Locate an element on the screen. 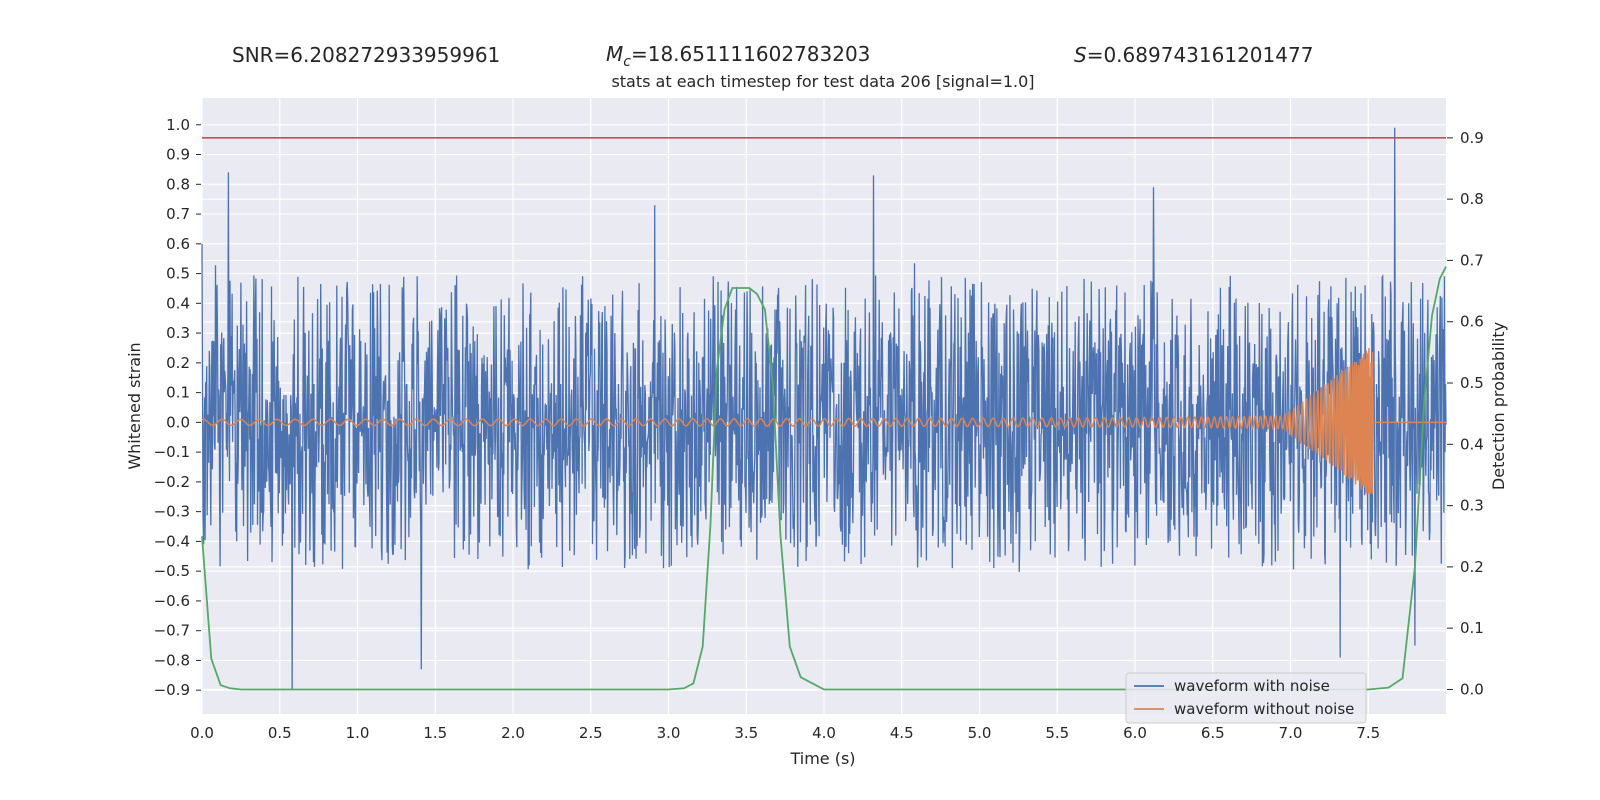  x-tick-label: 3.5 is located at coordinates (746, 733).